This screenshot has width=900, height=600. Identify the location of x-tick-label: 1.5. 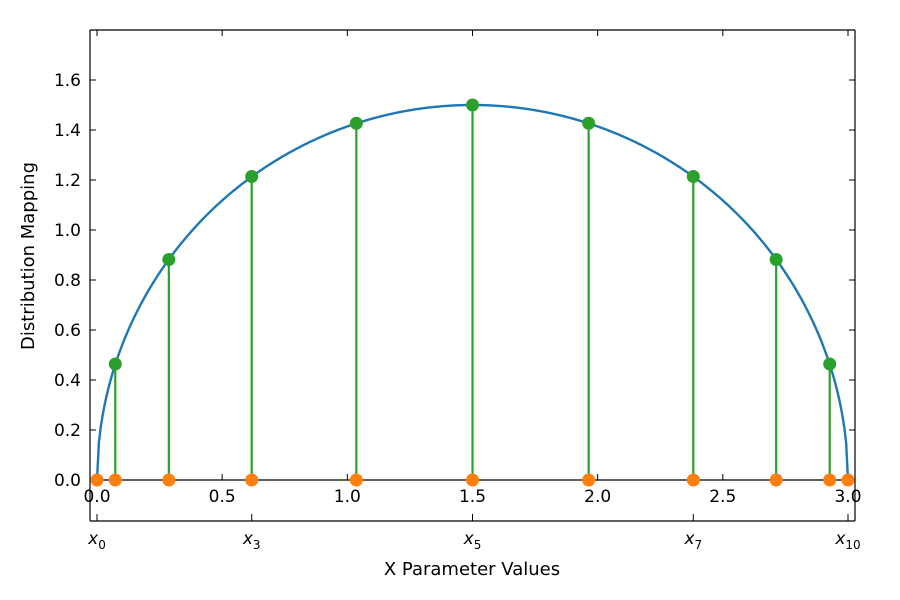
(472, 497).